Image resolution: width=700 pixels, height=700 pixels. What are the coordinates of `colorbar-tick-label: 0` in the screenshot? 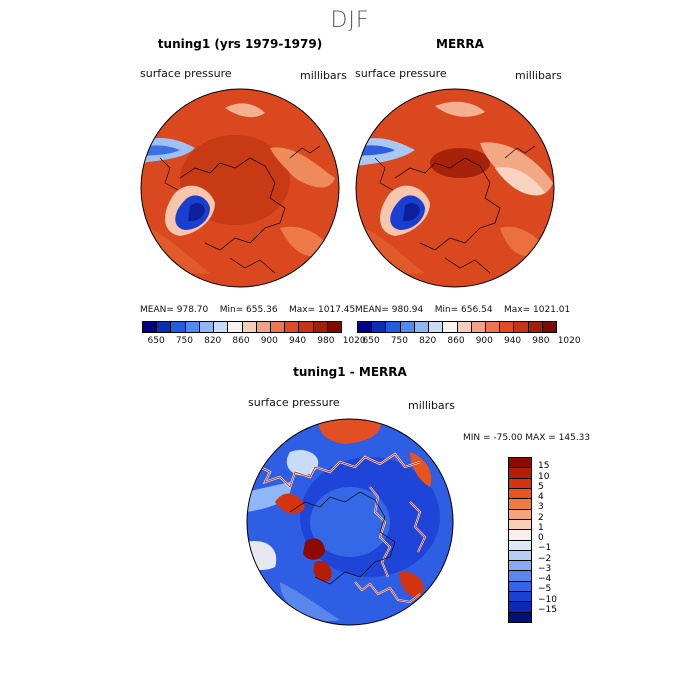 It's located at (541, 538).